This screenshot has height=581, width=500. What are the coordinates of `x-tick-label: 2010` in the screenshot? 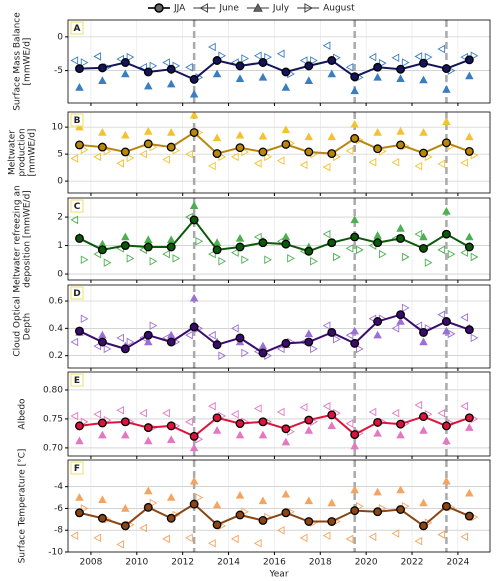 It's located at (136, 563).